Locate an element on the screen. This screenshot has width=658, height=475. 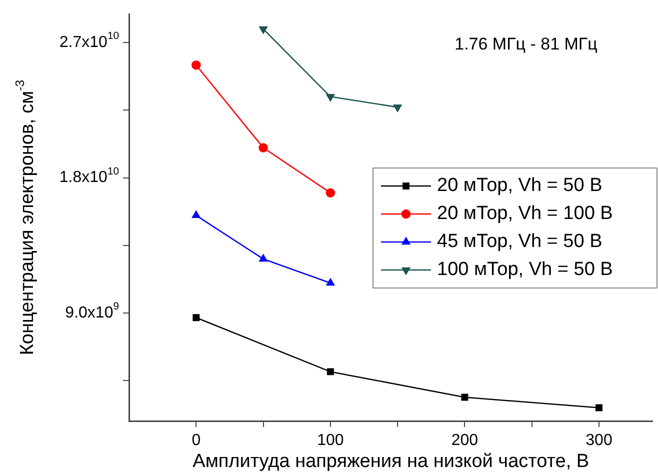
legend-label: 45 мТор, Vh = 50 В is located at coordinates (519, 241).